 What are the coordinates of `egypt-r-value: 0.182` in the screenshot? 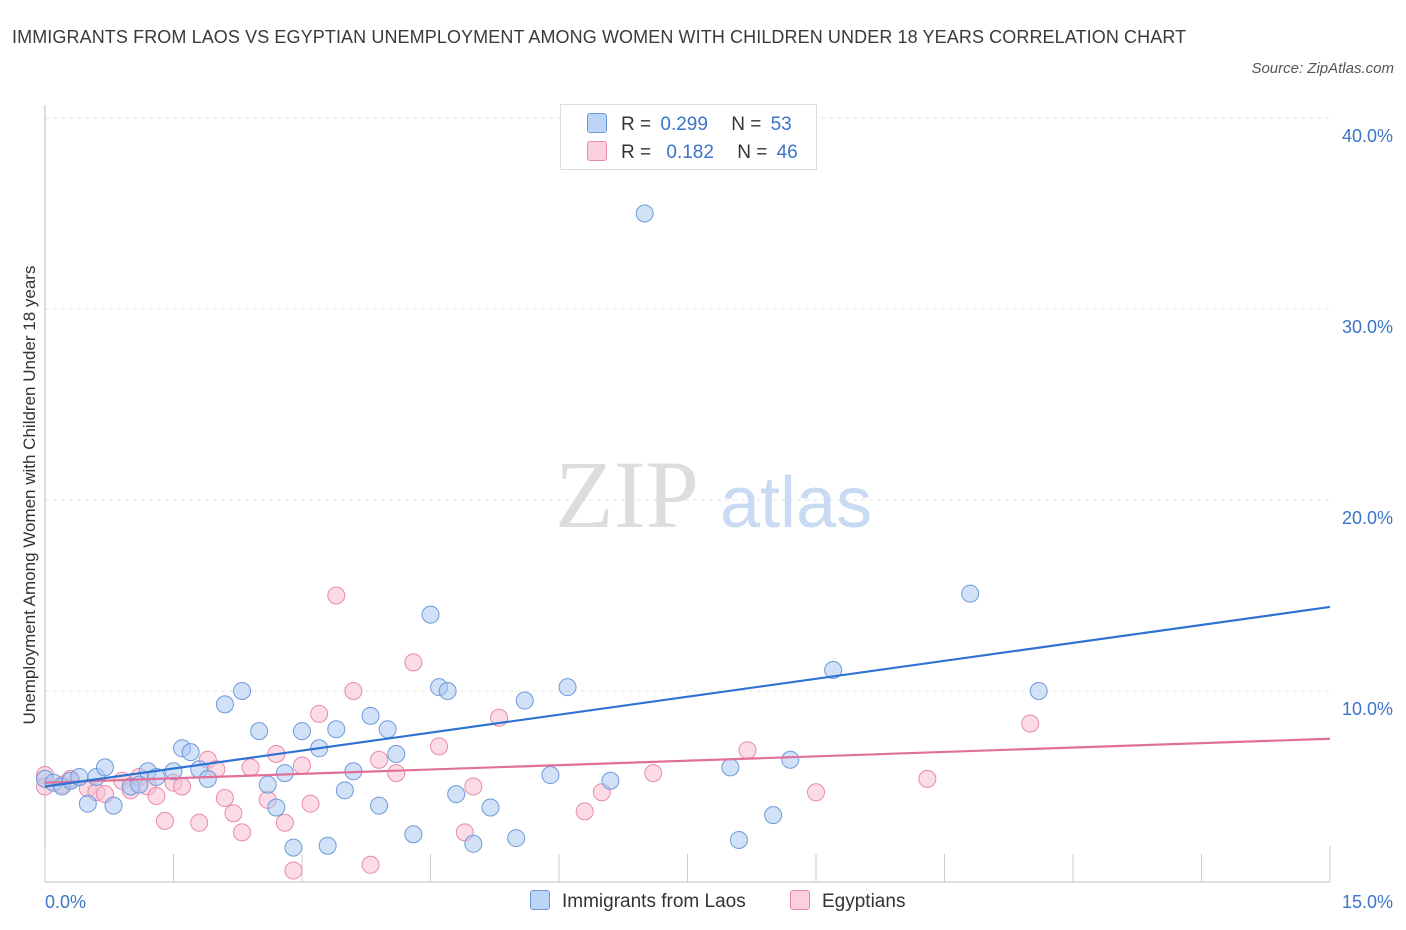 It's located at (690, 152).